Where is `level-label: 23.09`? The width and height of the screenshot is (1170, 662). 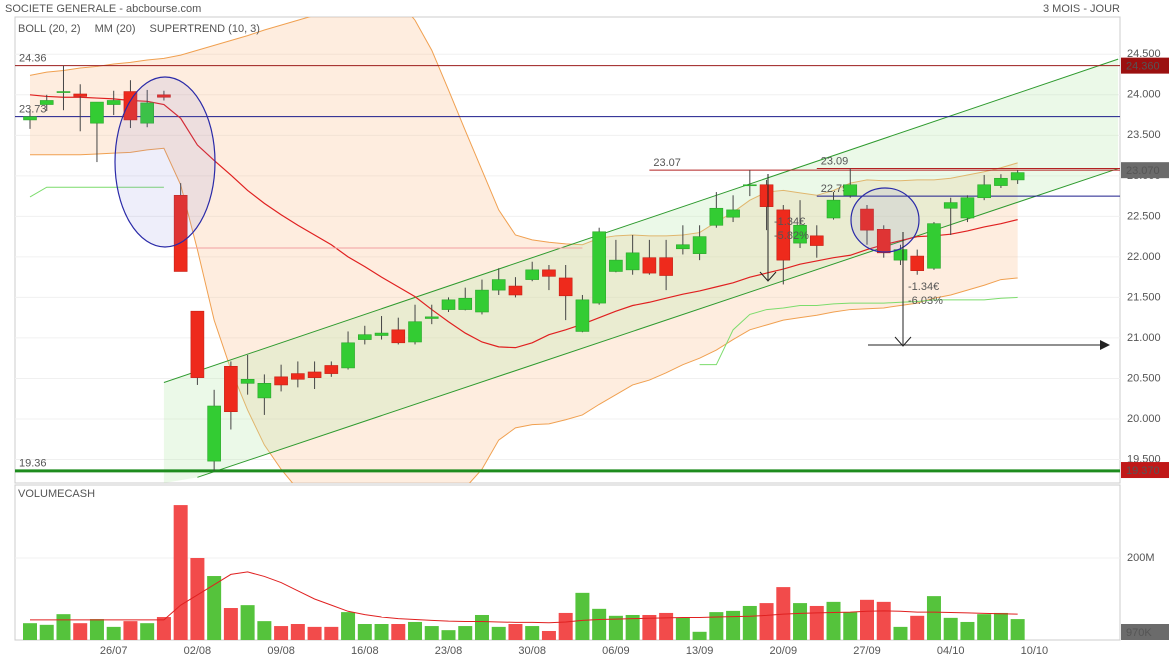
level-label: 23.09 is located at coordinates (835, 161).